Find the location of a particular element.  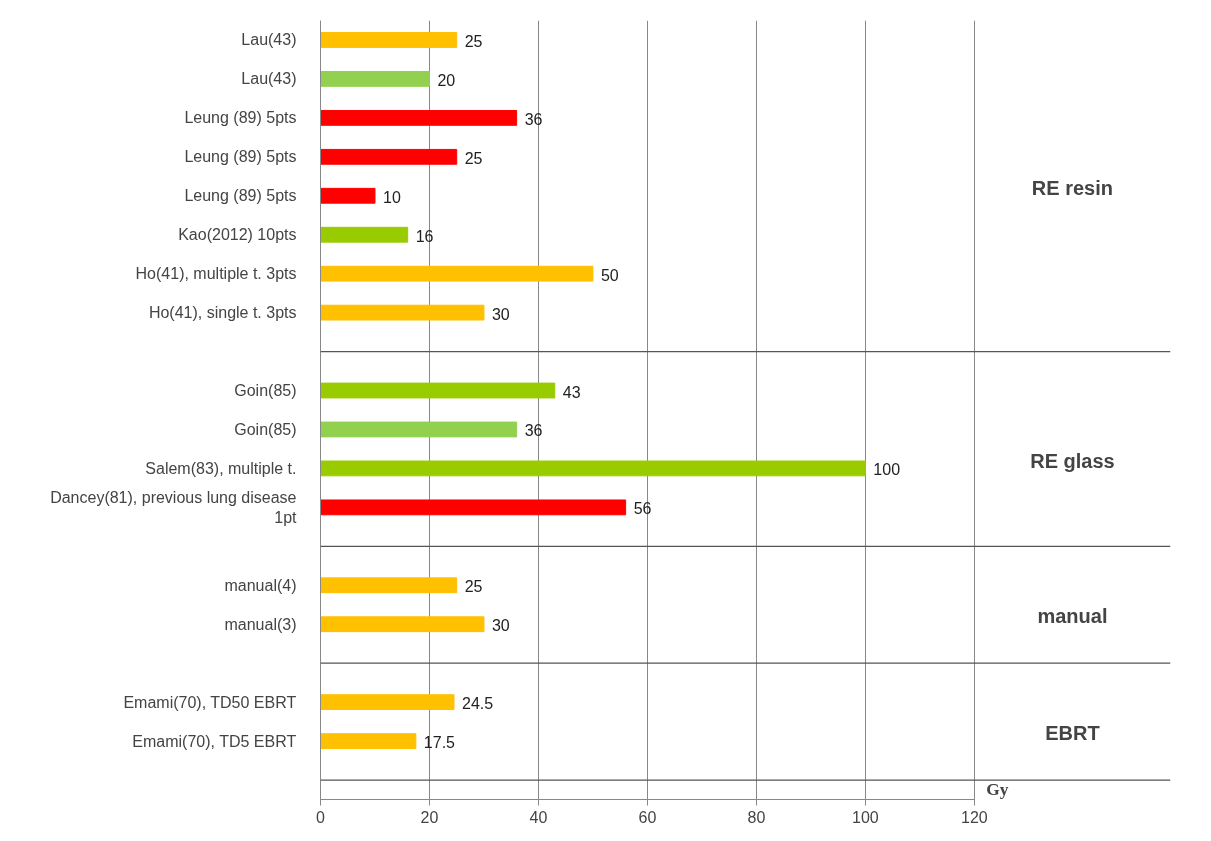

text: RE glass is located at coordinates (1072, 460).